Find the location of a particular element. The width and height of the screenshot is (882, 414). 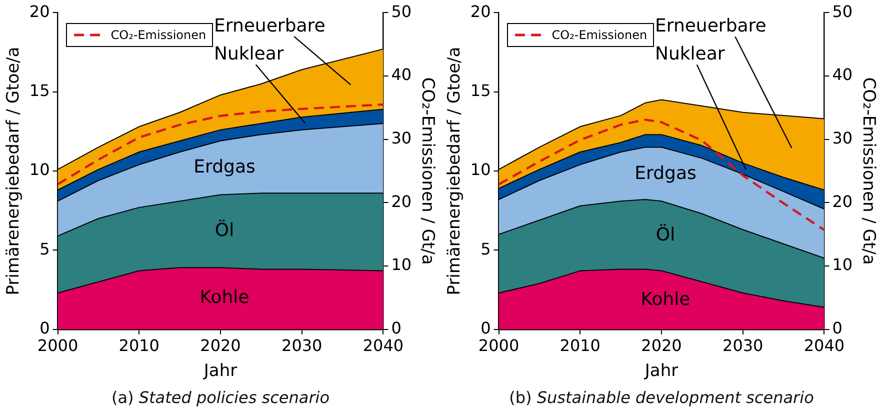

text: (b) Sustainable development scenario is located at coordinates (661, 397).